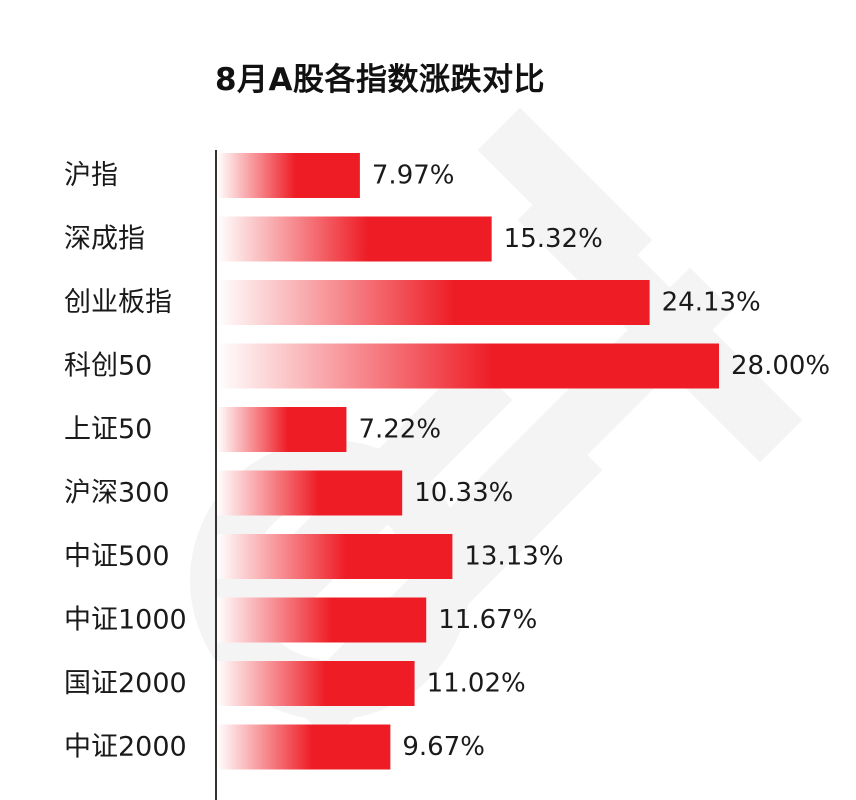  What do you see at coordinates (399, 430) in the screenshot?
I see `value-label: 7.22%` at bounding box center [399, 430].